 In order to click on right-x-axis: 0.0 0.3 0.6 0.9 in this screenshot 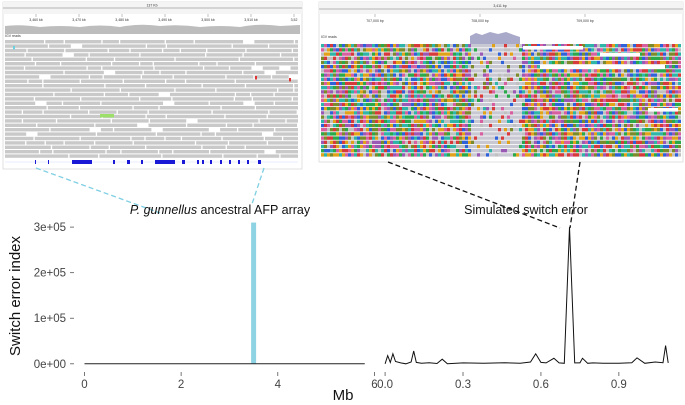, I will do `click(502, 381)`.